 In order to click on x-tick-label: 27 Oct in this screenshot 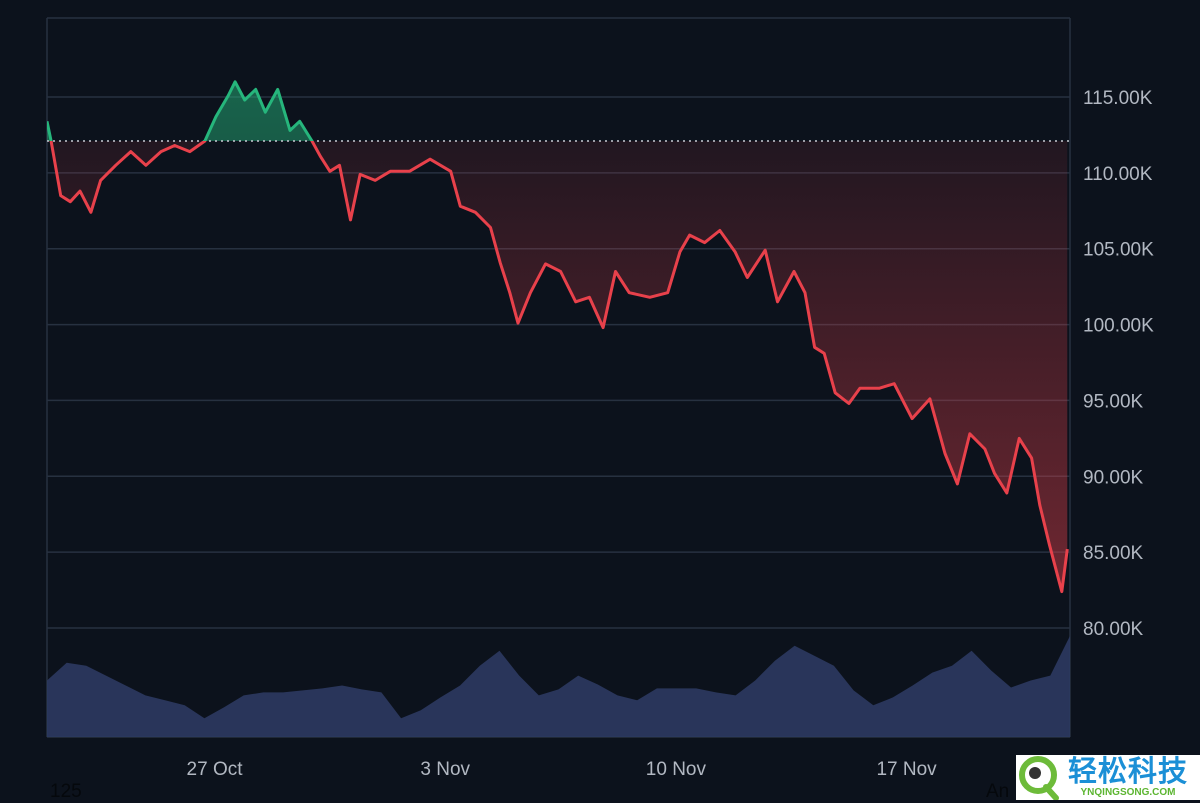, I will do `click(215, 769)`.